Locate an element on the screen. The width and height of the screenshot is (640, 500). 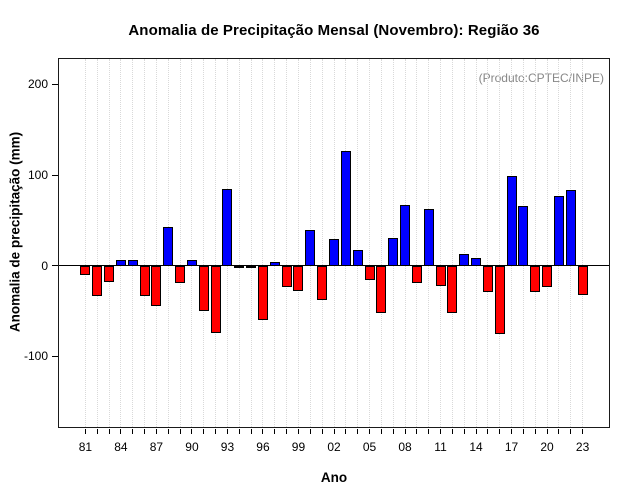
x-axis-label: Ano is located at coordinates (334, 477).